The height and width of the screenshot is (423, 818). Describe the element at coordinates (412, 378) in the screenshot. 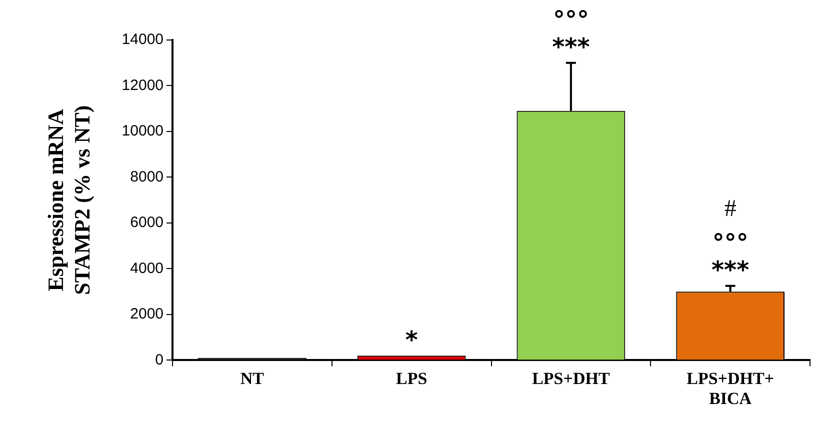

I see `x-tick-label: LPS` at that location.